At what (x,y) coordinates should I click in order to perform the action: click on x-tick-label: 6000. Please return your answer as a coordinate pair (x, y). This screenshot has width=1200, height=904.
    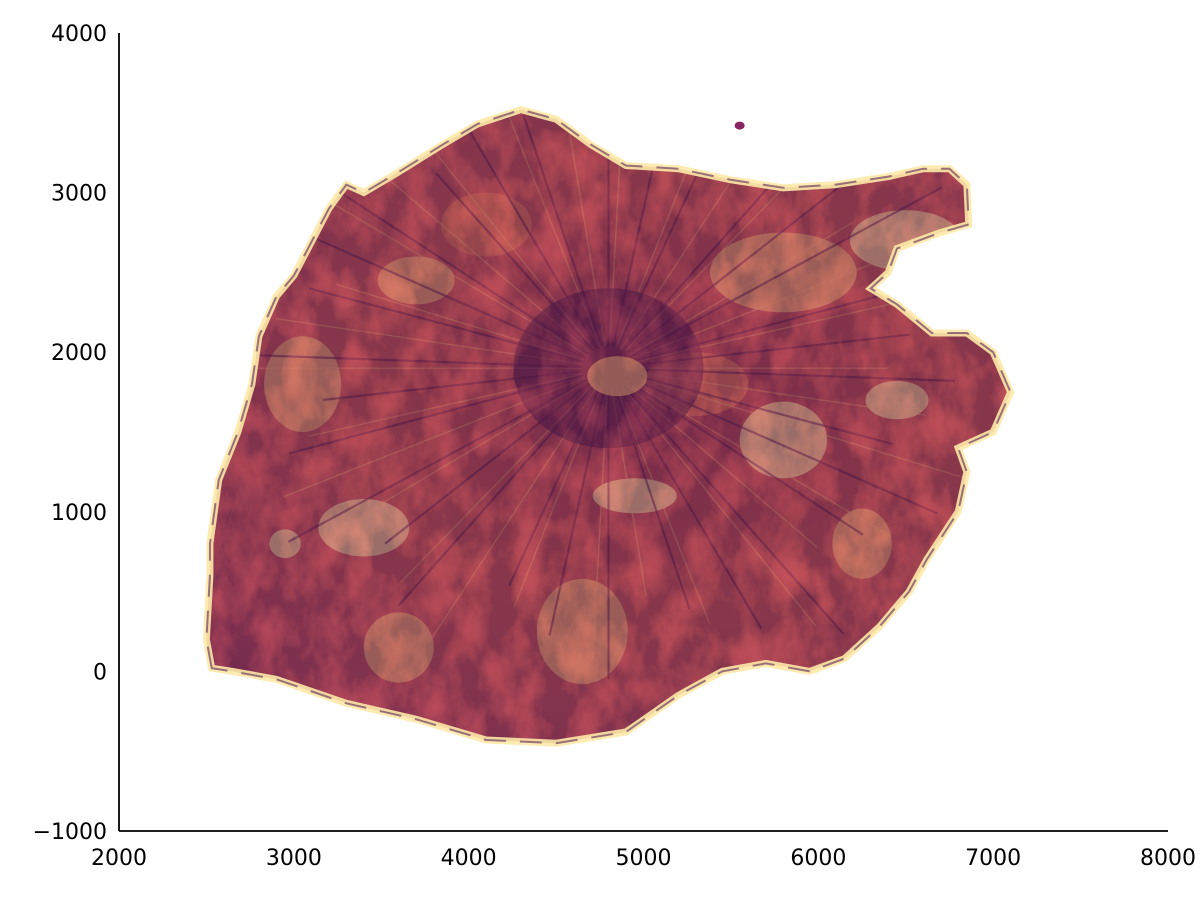
    Looking at the image, I should click on (818, 858).